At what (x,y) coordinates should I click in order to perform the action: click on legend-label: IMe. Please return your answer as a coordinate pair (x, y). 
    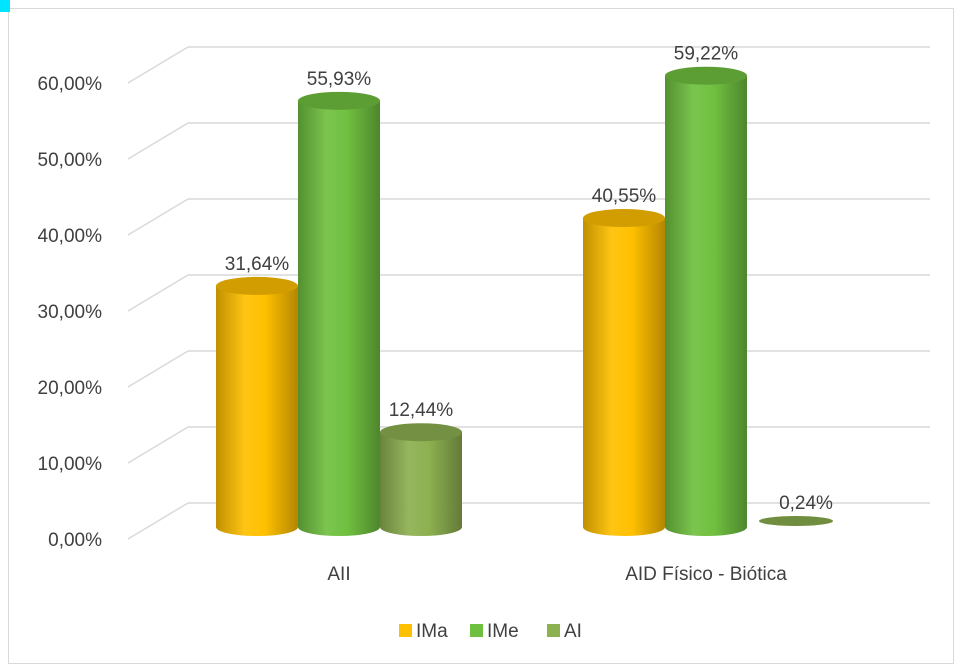
    Looking at the image, I should click on (503, 631).